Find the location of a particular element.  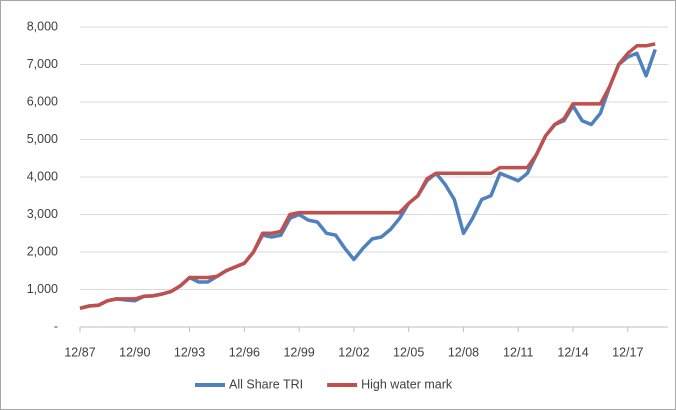

y-tick-label: 4,000 is located at coordinates (42, 176).